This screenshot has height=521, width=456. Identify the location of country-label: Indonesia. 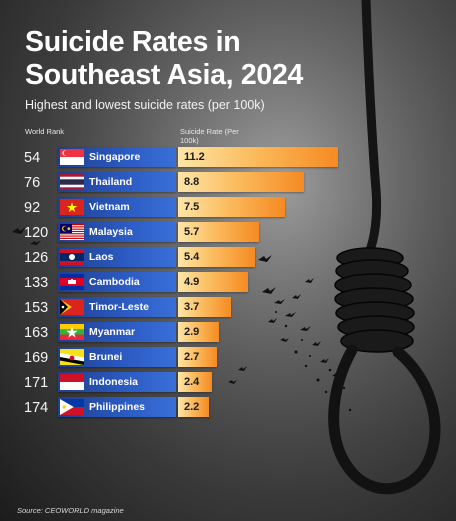
(114, 382).